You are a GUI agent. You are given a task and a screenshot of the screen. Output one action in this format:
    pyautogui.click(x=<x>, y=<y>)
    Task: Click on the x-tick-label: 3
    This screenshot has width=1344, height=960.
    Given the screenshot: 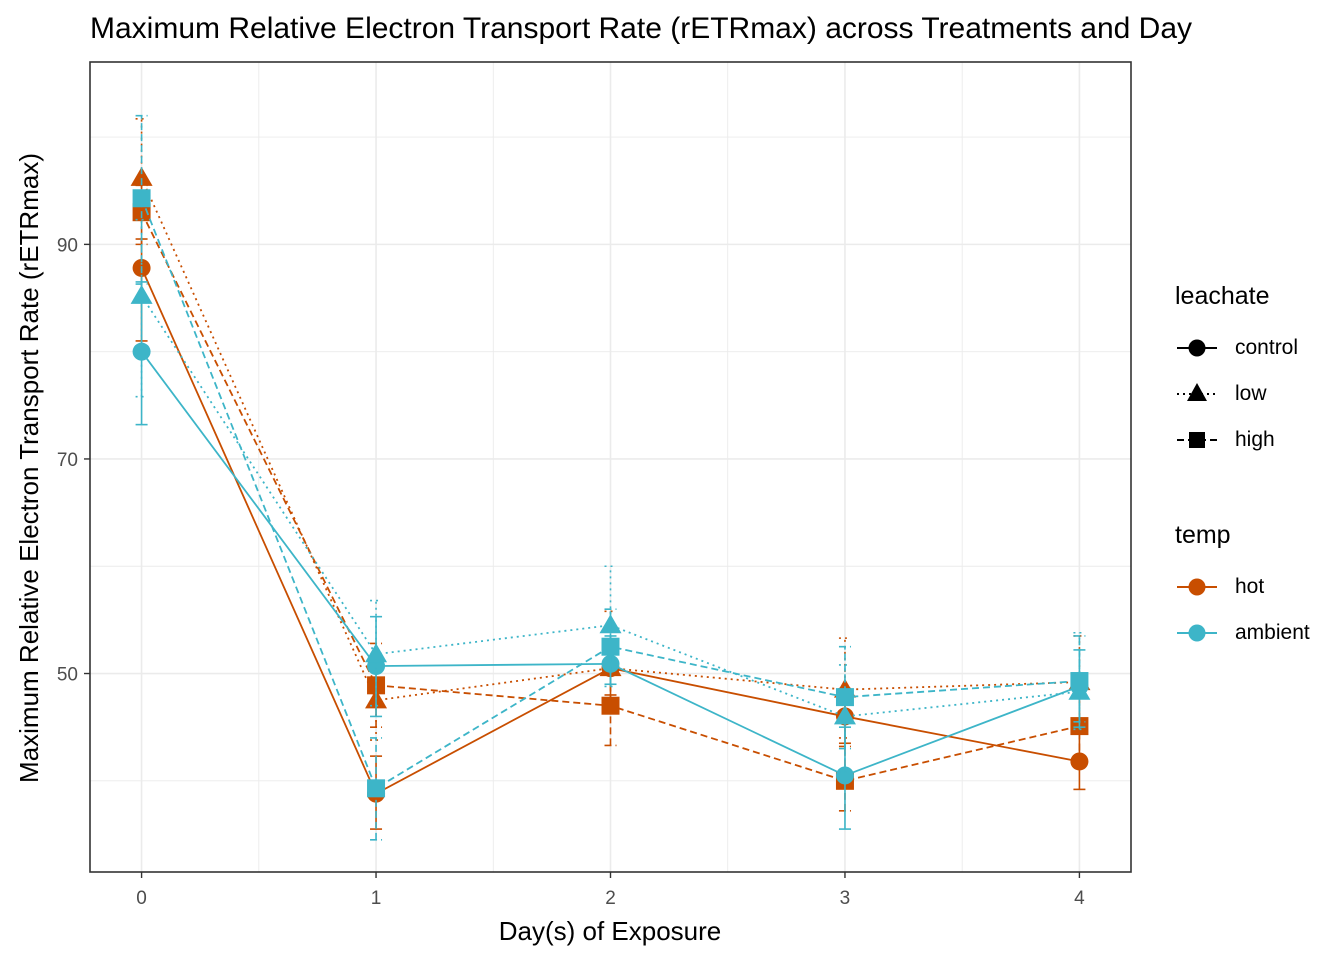 What is the action you would take?
    pyautogui.click(x=845, y=898)
    